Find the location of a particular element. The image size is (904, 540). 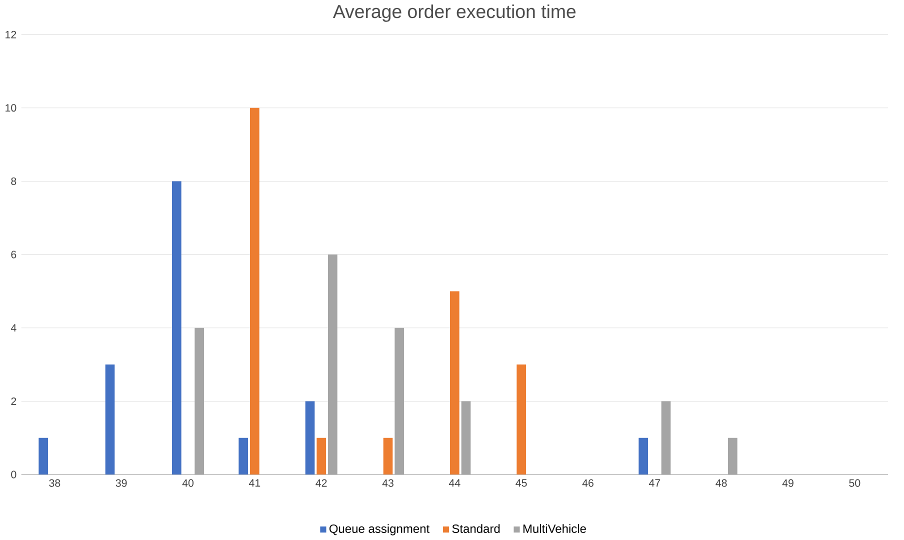

y-tick-label: 10 is located at coordinates (11, 108).